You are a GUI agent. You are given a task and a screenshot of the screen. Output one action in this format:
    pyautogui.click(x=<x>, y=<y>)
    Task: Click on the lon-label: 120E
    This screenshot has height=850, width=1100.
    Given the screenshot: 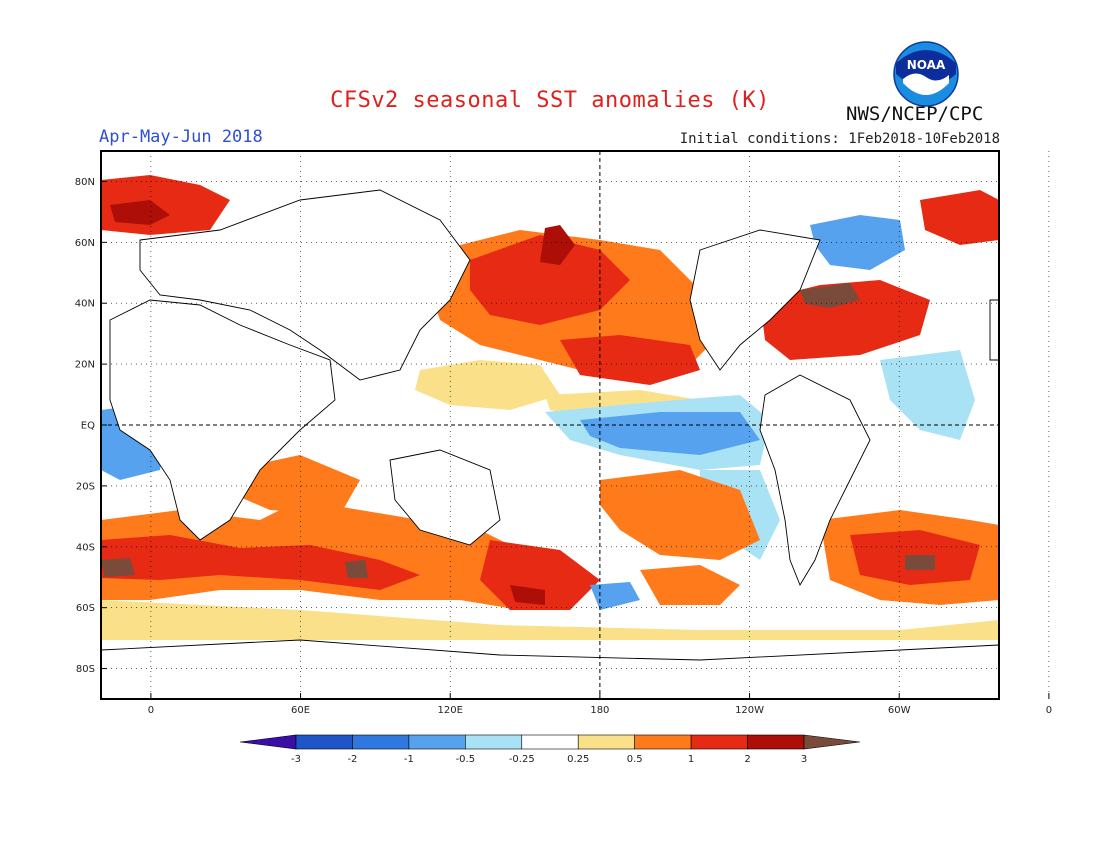 What is the action you would take?
    pyautogui.click(x=450, y=710)
    